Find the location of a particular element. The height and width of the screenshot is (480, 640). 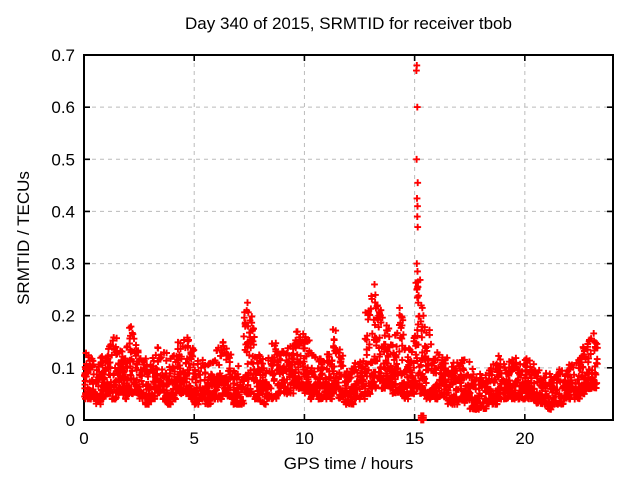

y-tick-label: 0 is located at coordinates (70, 420).